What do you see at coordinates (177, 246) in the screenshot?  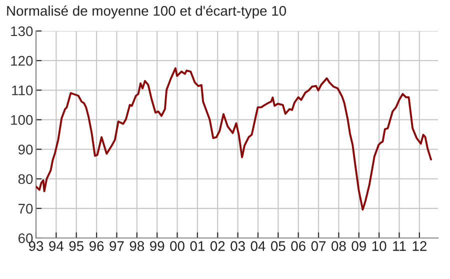 I see `x-tick-label: 00` at bounding box center [177, 246].